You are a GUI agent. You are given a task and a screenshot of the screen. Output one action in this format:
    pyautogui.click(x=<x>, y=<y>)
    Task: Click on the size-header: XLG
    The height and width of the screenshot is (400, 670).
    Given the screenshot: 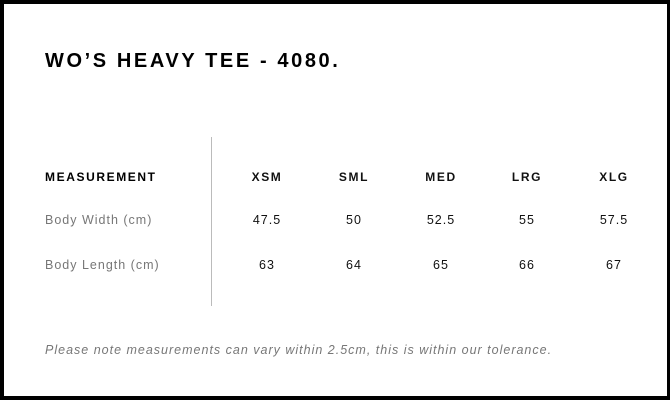 What is the action you would take?
    pyautogui.click(x=614, y=177)
    